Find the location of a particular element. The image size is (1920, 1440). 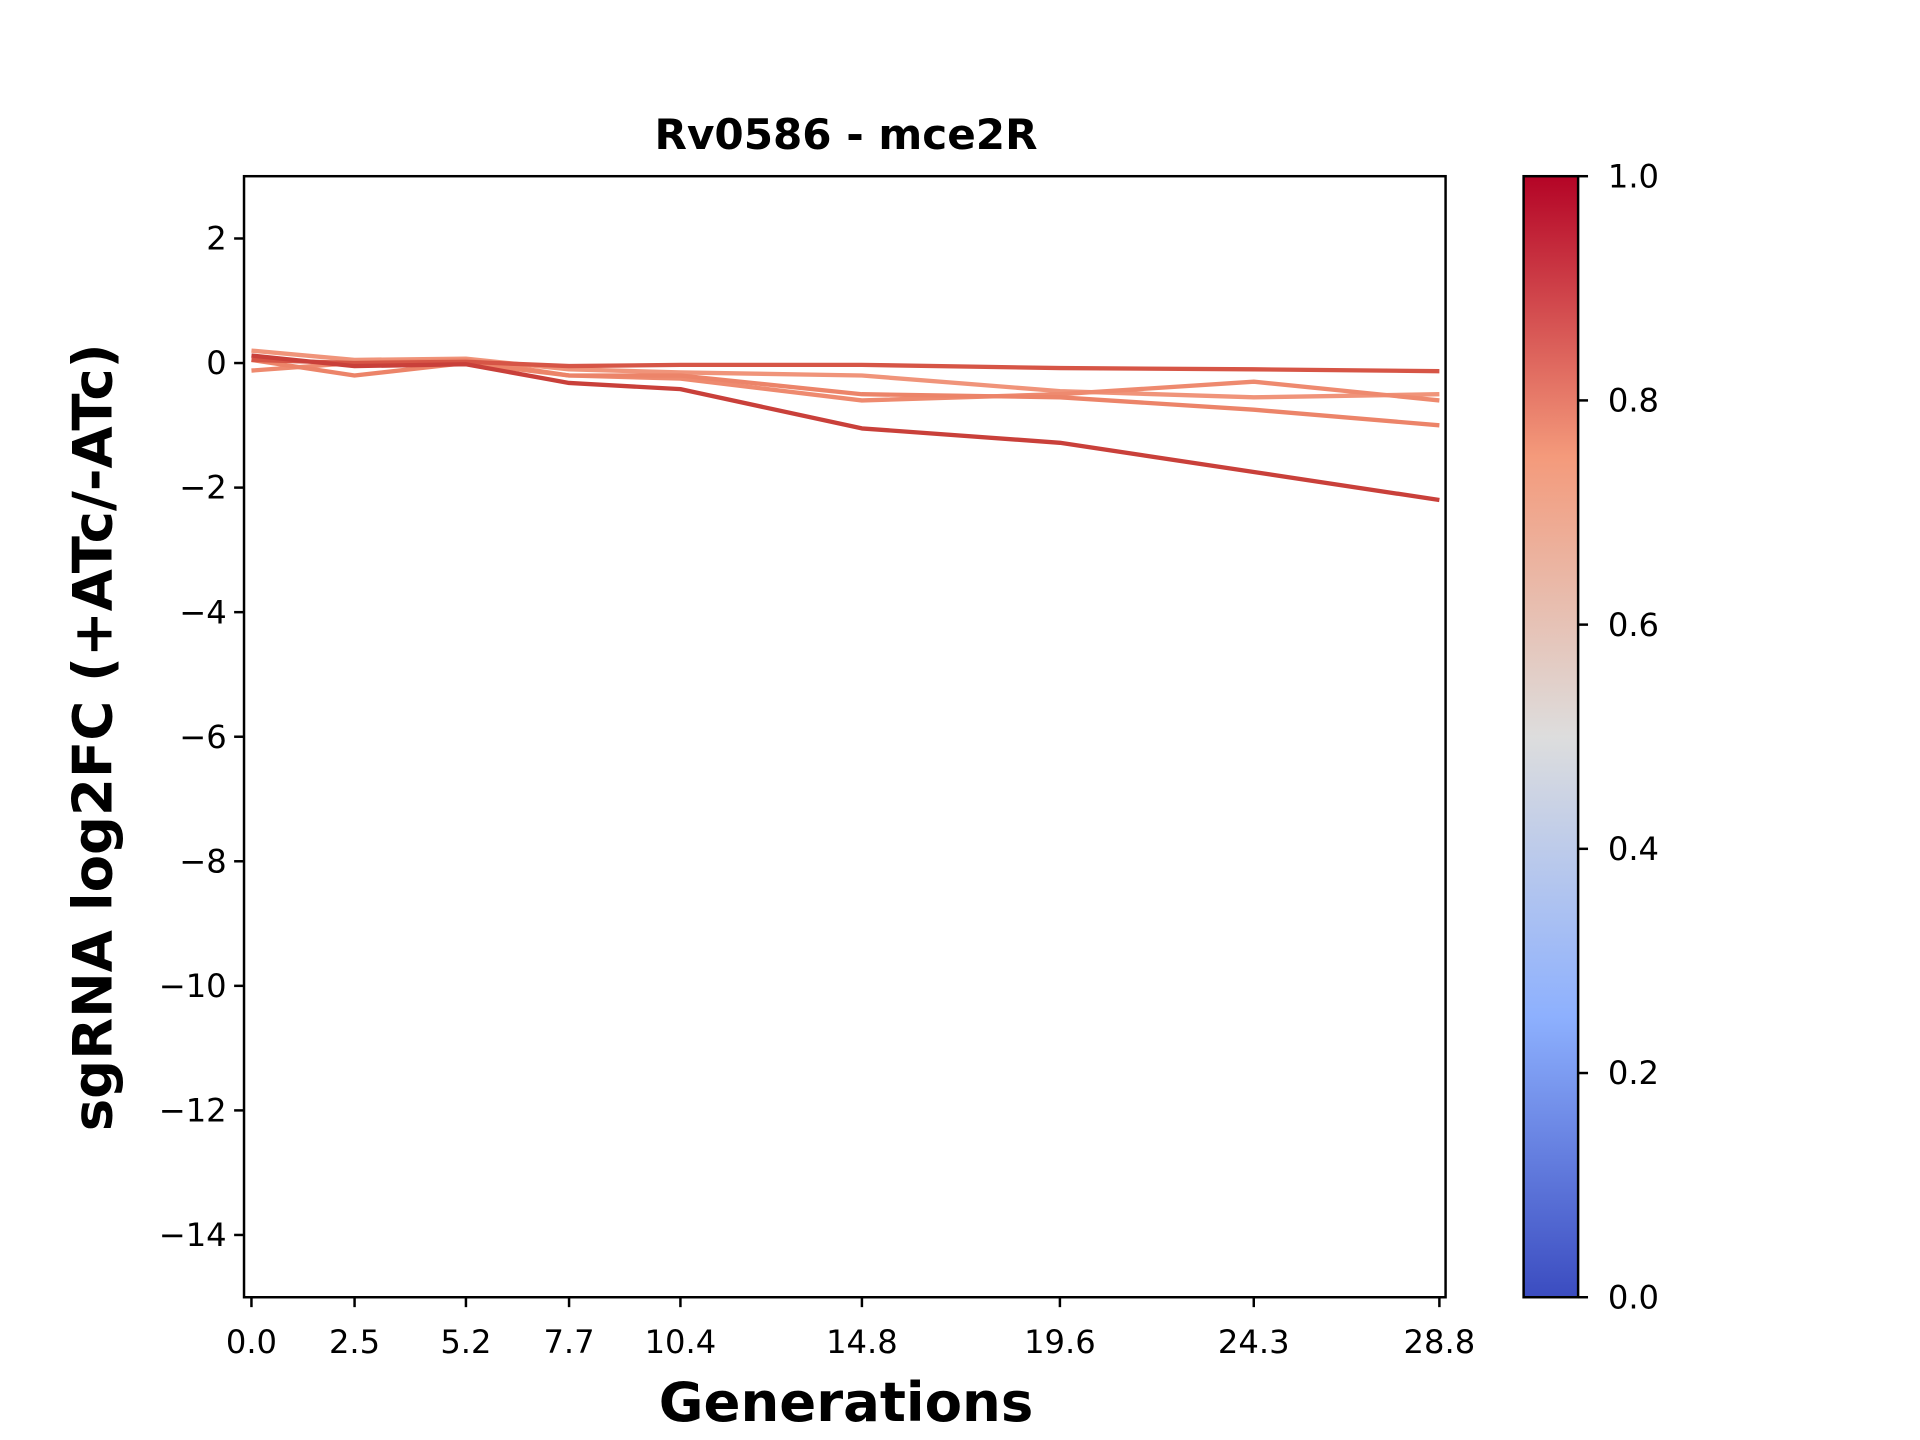

colorbar-tick-label: 0.2 is located at coordinates (1633, 1073).